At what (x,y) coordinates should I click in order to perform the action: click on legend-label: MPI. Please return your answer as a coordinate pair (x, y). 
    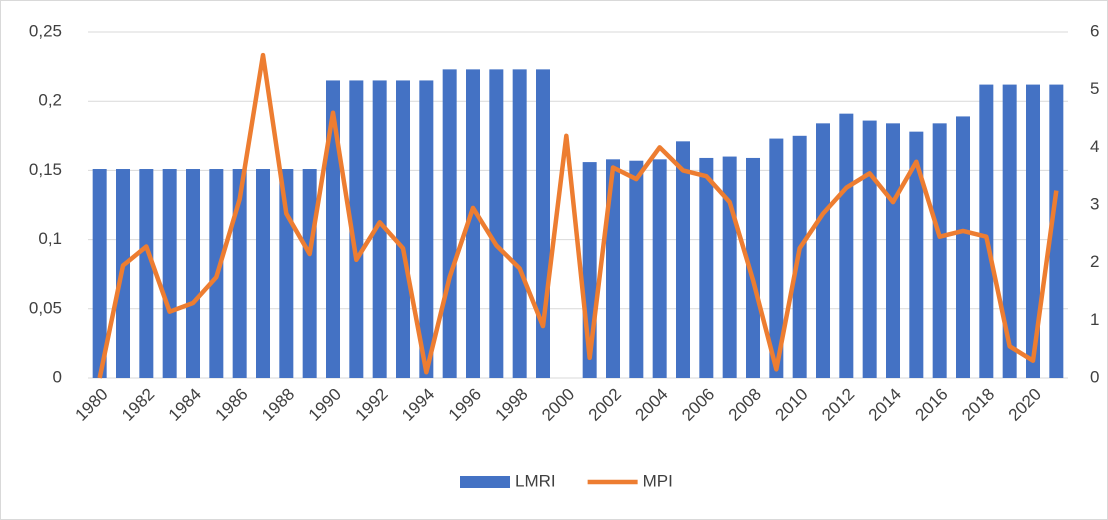
    Looking at the image, I should click on (658, 480).